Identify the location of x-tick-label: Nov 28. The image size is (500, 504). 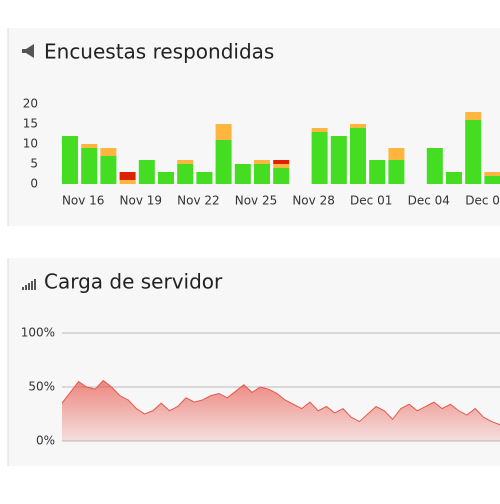
(313, 201).